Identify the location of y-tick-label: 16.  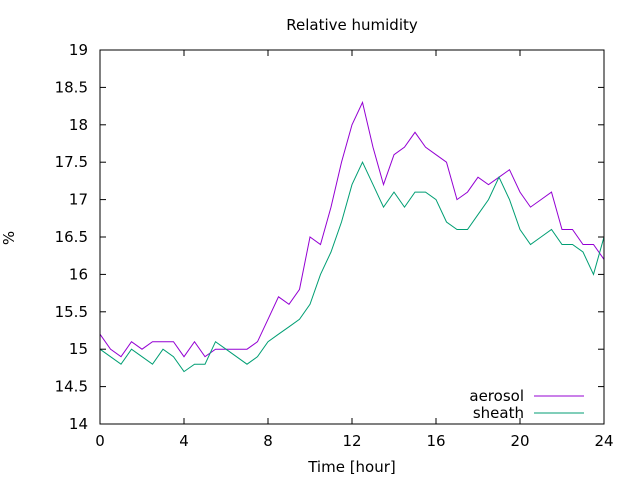
(78, 274).